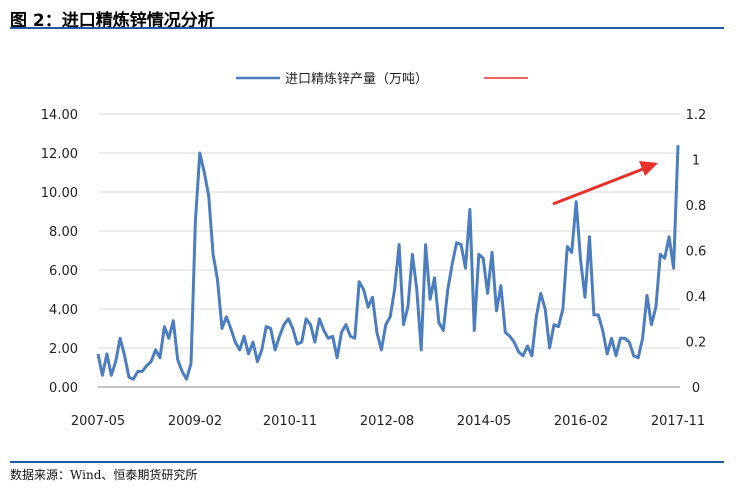 This screenshot has height=491, width=736. Describe the element at coordinates (484, 421) in the screenshot. I see `x-tick-label: 2014-05` at that location.